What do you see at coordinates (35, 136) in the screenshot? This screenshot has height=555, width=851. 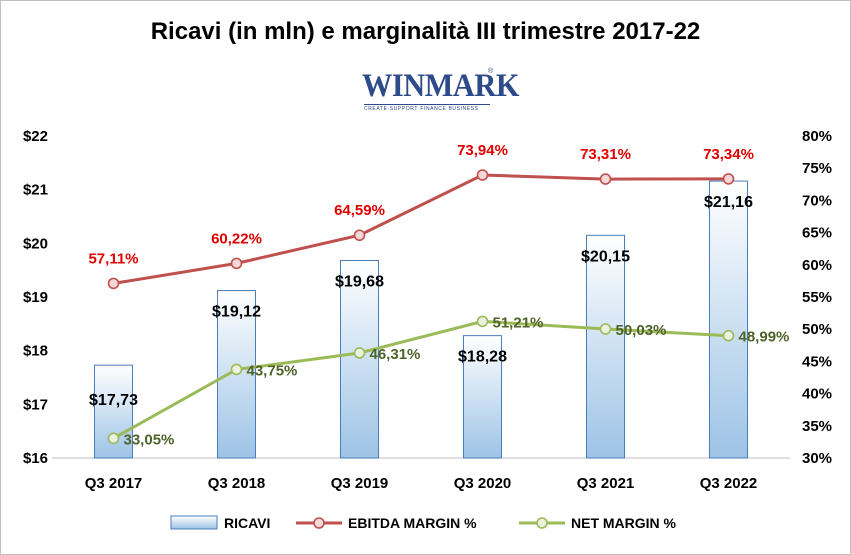 I see `y-left-tick-label: $22` at bounding box center [35, 136].